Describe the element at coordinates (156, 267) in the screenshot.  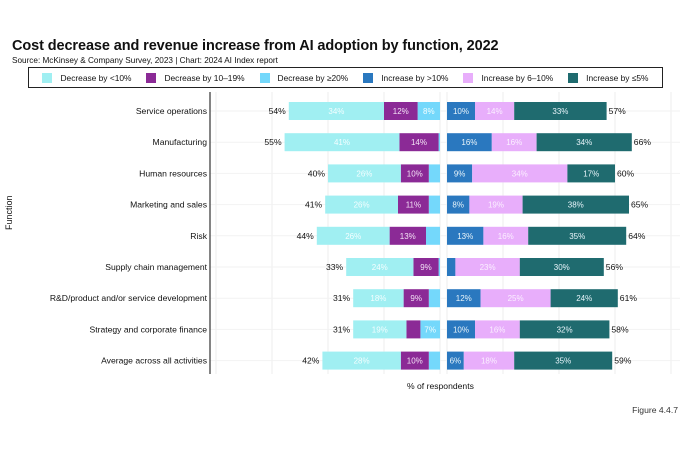
I see `y-tick-label: Supply chain management` at that location.